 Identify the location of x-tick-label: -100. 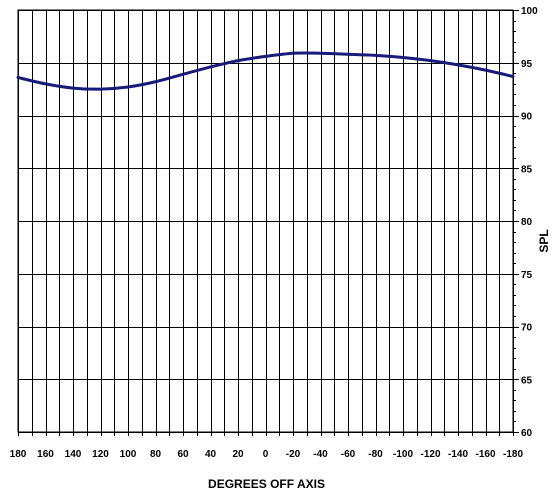
(403, 454).